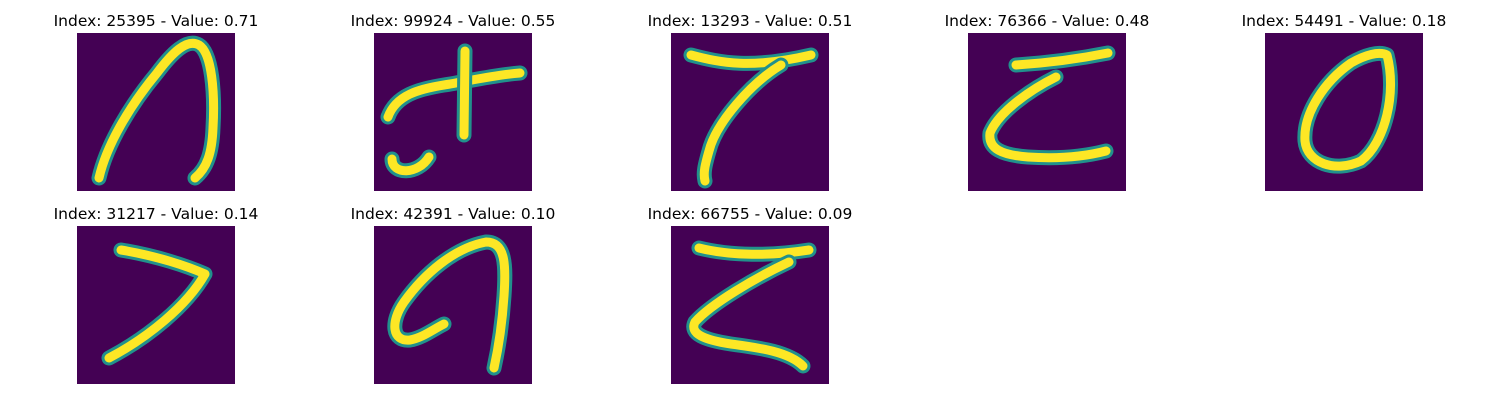 The height and width of the screenshot is (400, 1500). What do you see at coordinates (1344, 21) in the screenshot?
I see `panel-title: Index: 54491 - Value: 0.18` at bounding box center [1344, 21].